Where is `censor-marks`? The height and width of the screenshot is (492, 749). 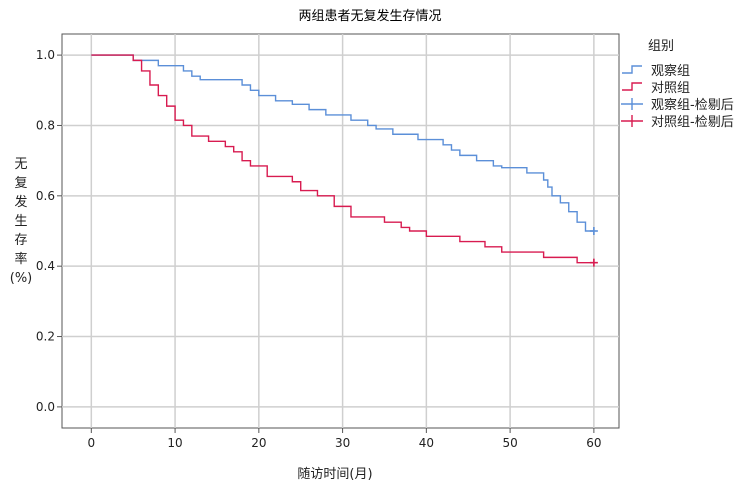 censor-marks is located at coordinates (593, 247).